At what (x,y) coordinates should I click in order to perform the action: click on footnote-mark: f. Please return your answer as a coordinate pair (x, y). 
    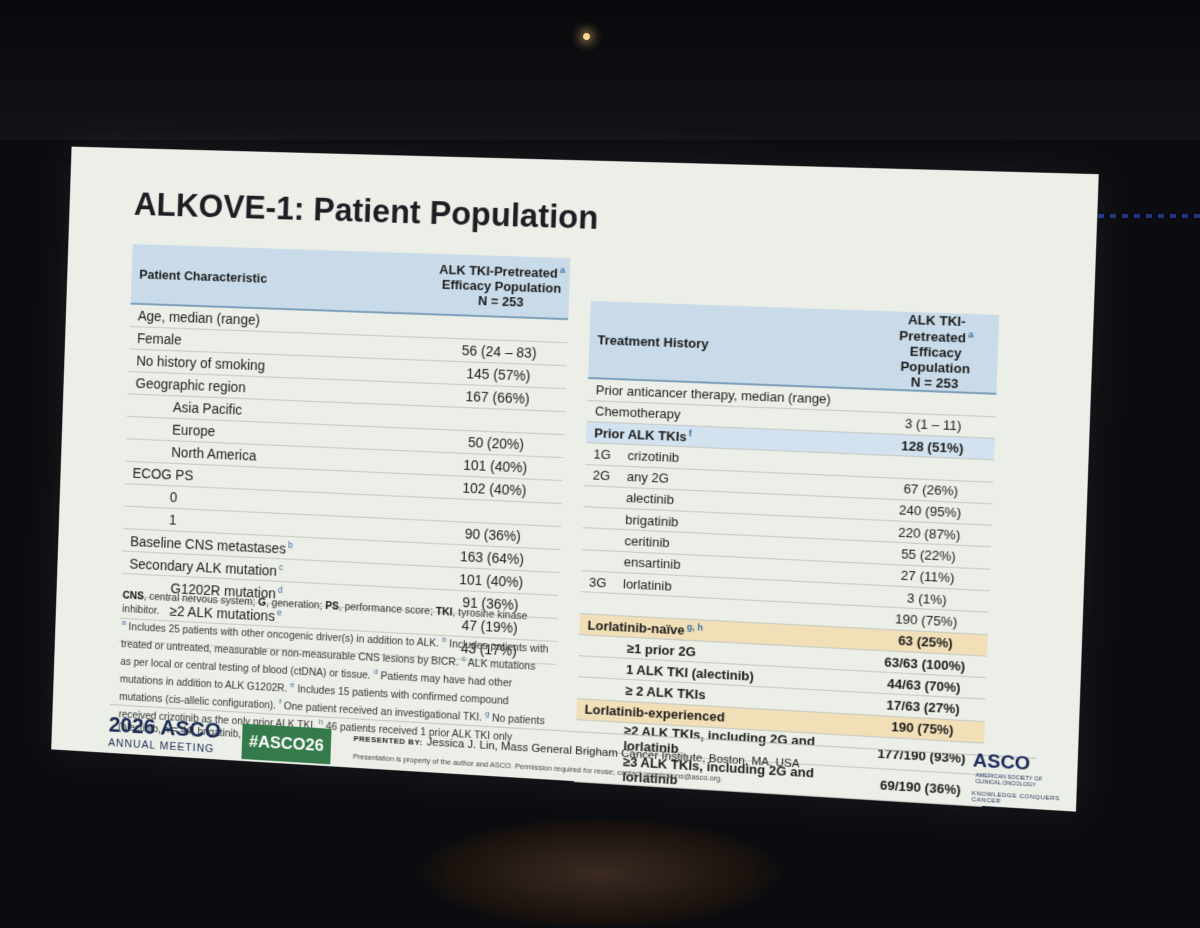
    Looking at the image, I should click on (690, 433).